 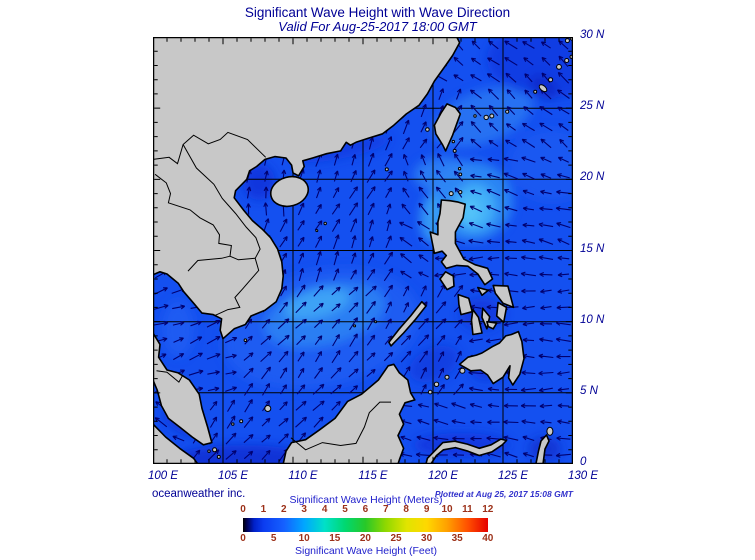 What do you see at coordinates (592, 177) in the screenshot?
I see `lat-label: 20 N` at bounding box center [592, 177].